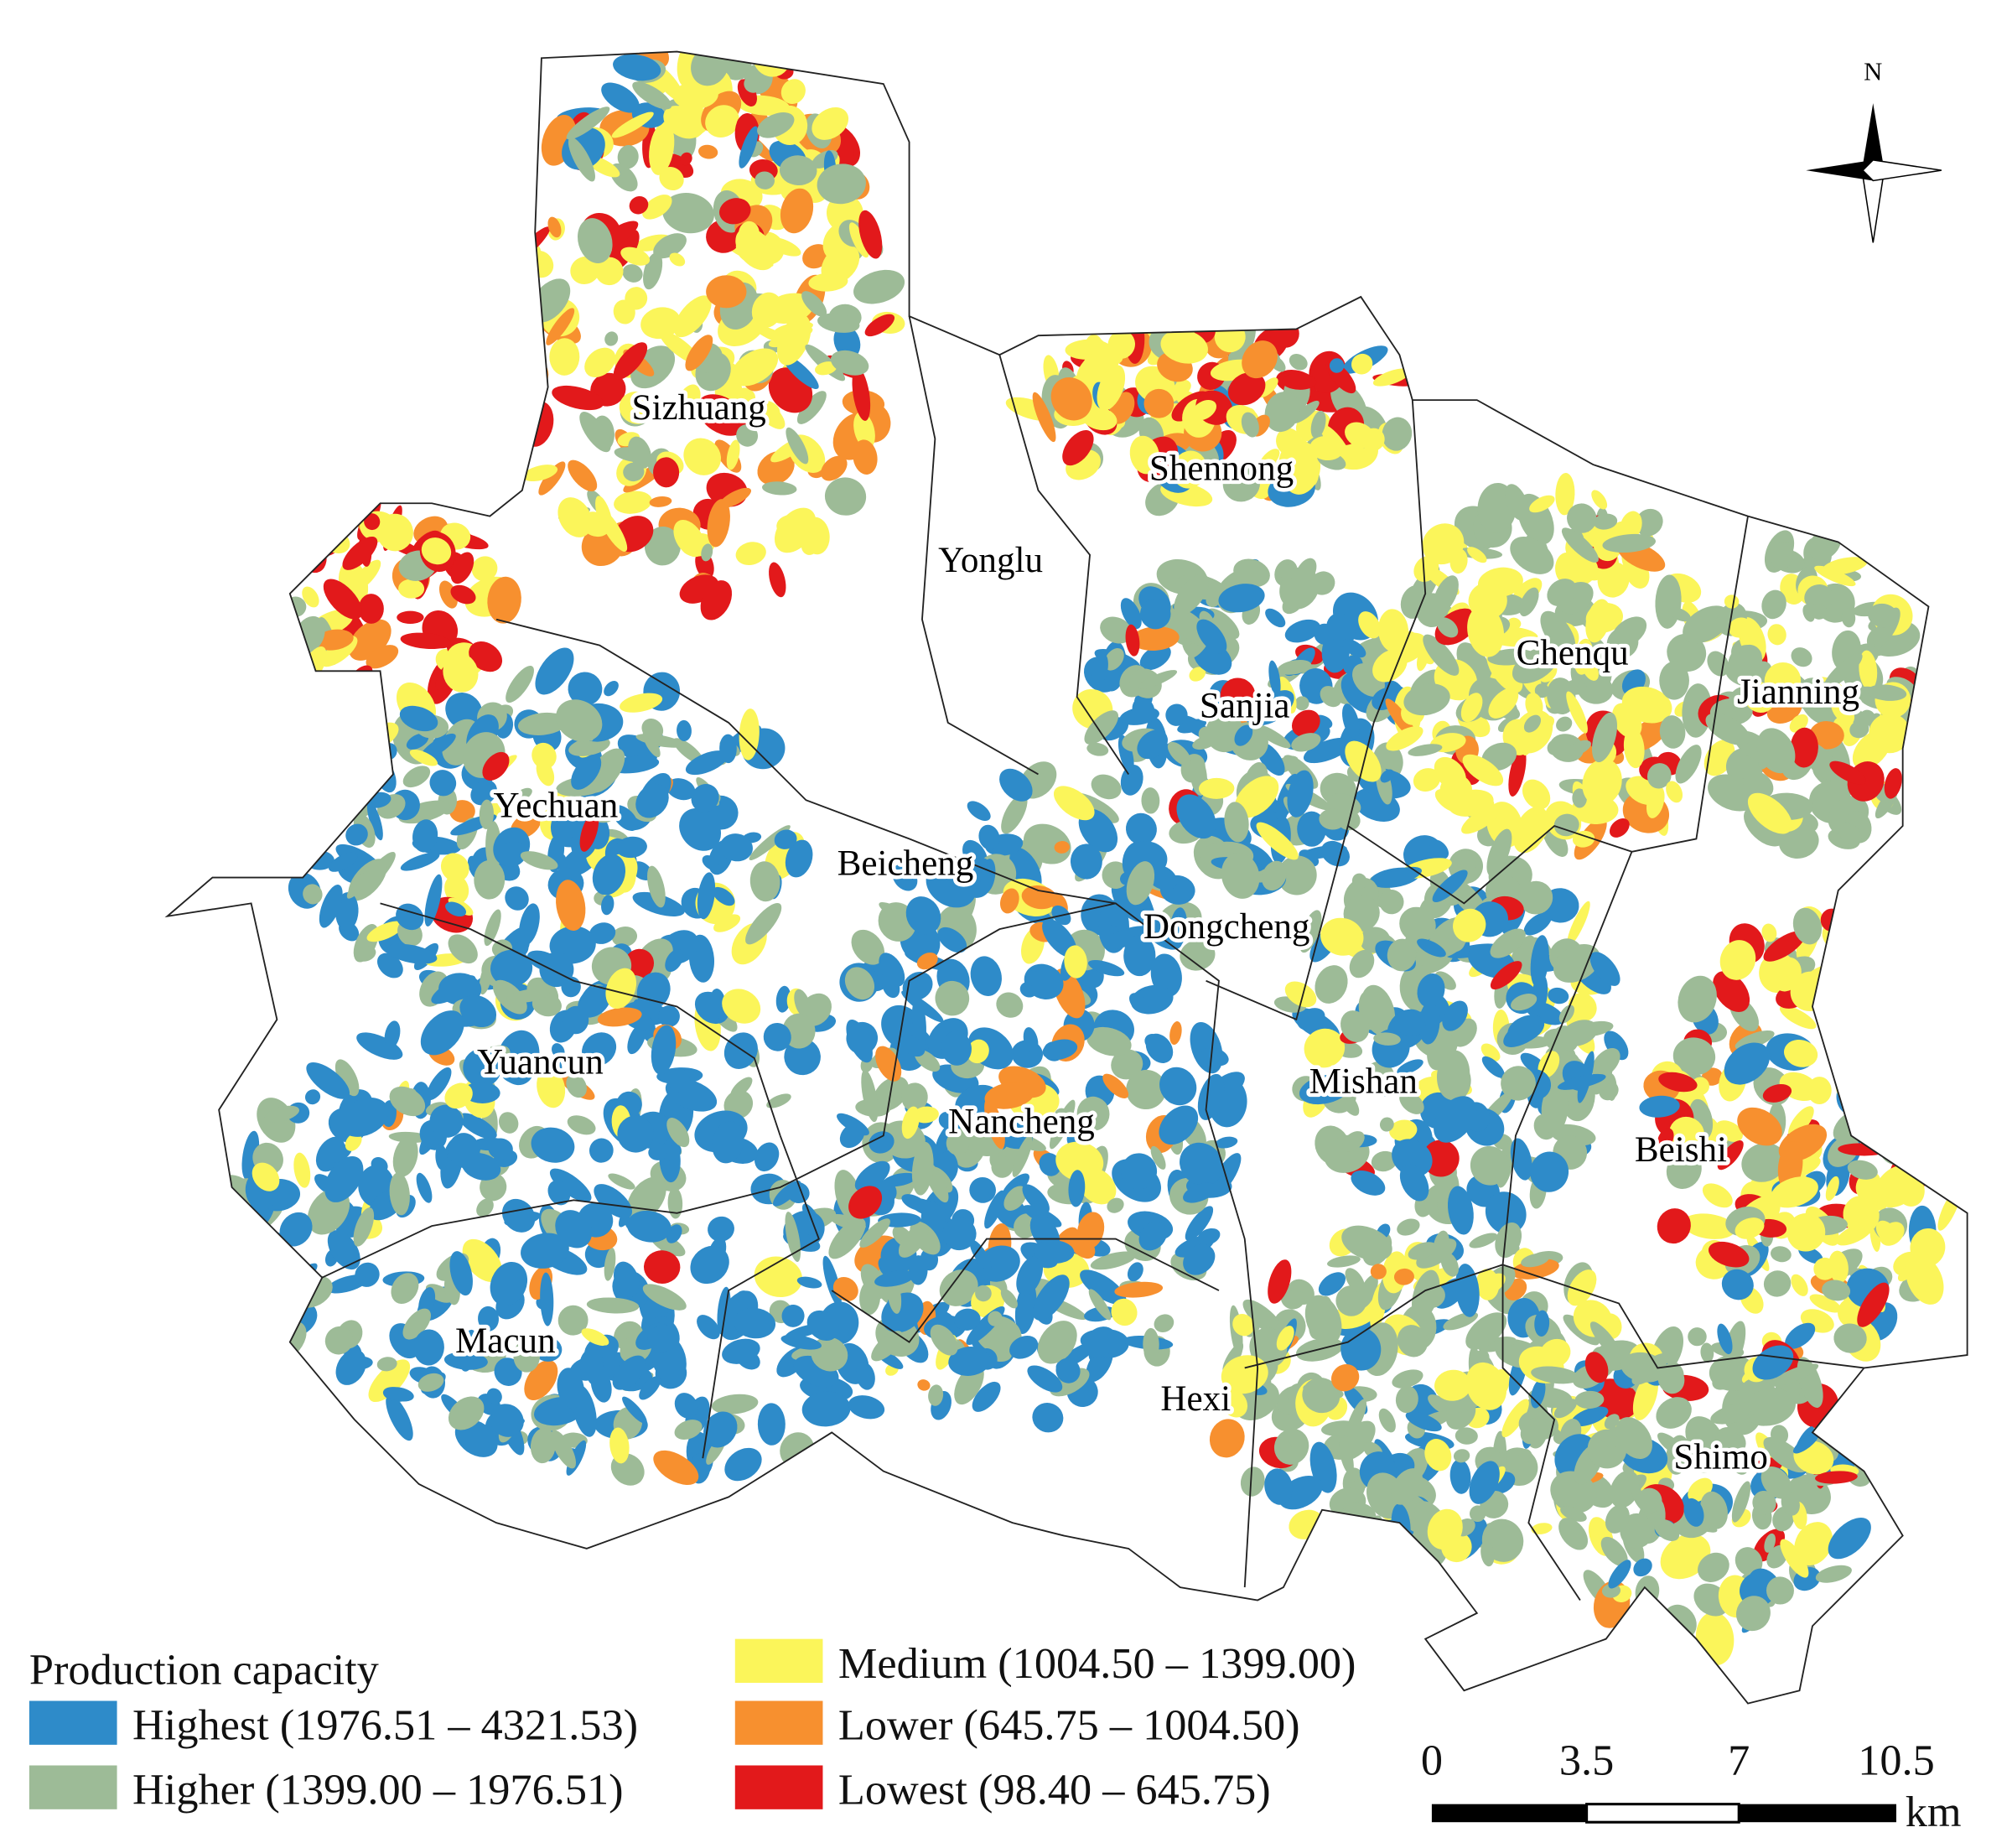  I want to click on scale-unit: km, so click(1934, 1812).